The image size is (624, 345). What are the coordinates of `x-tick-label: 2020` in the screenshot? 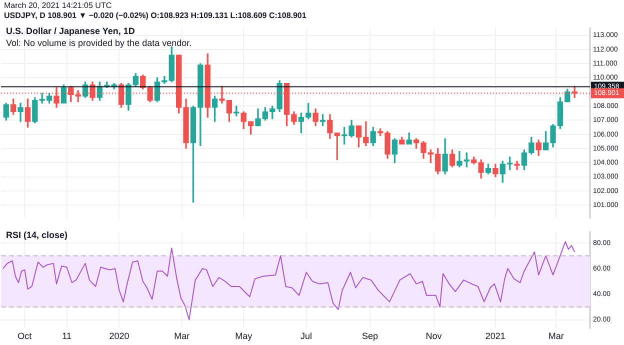 It's located at (119, 336).